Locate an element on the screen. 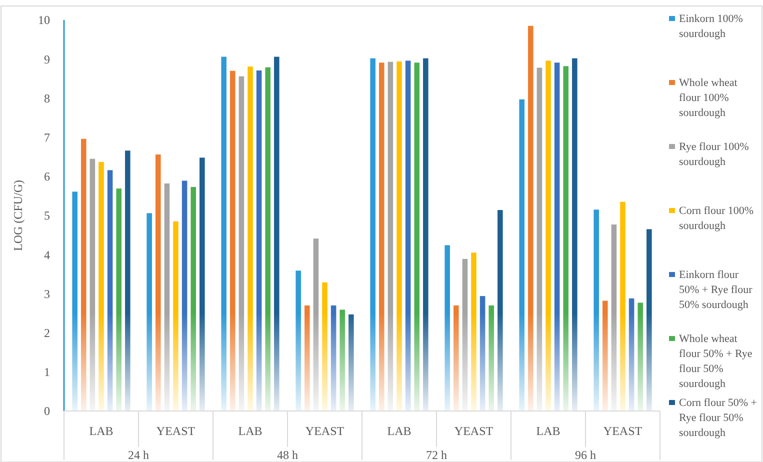 The height and width of the screenshot is (462, 763). legend-label: Einkorn flour 50% + Rye flour 50% sourdough is located at coordinates (716, 290).